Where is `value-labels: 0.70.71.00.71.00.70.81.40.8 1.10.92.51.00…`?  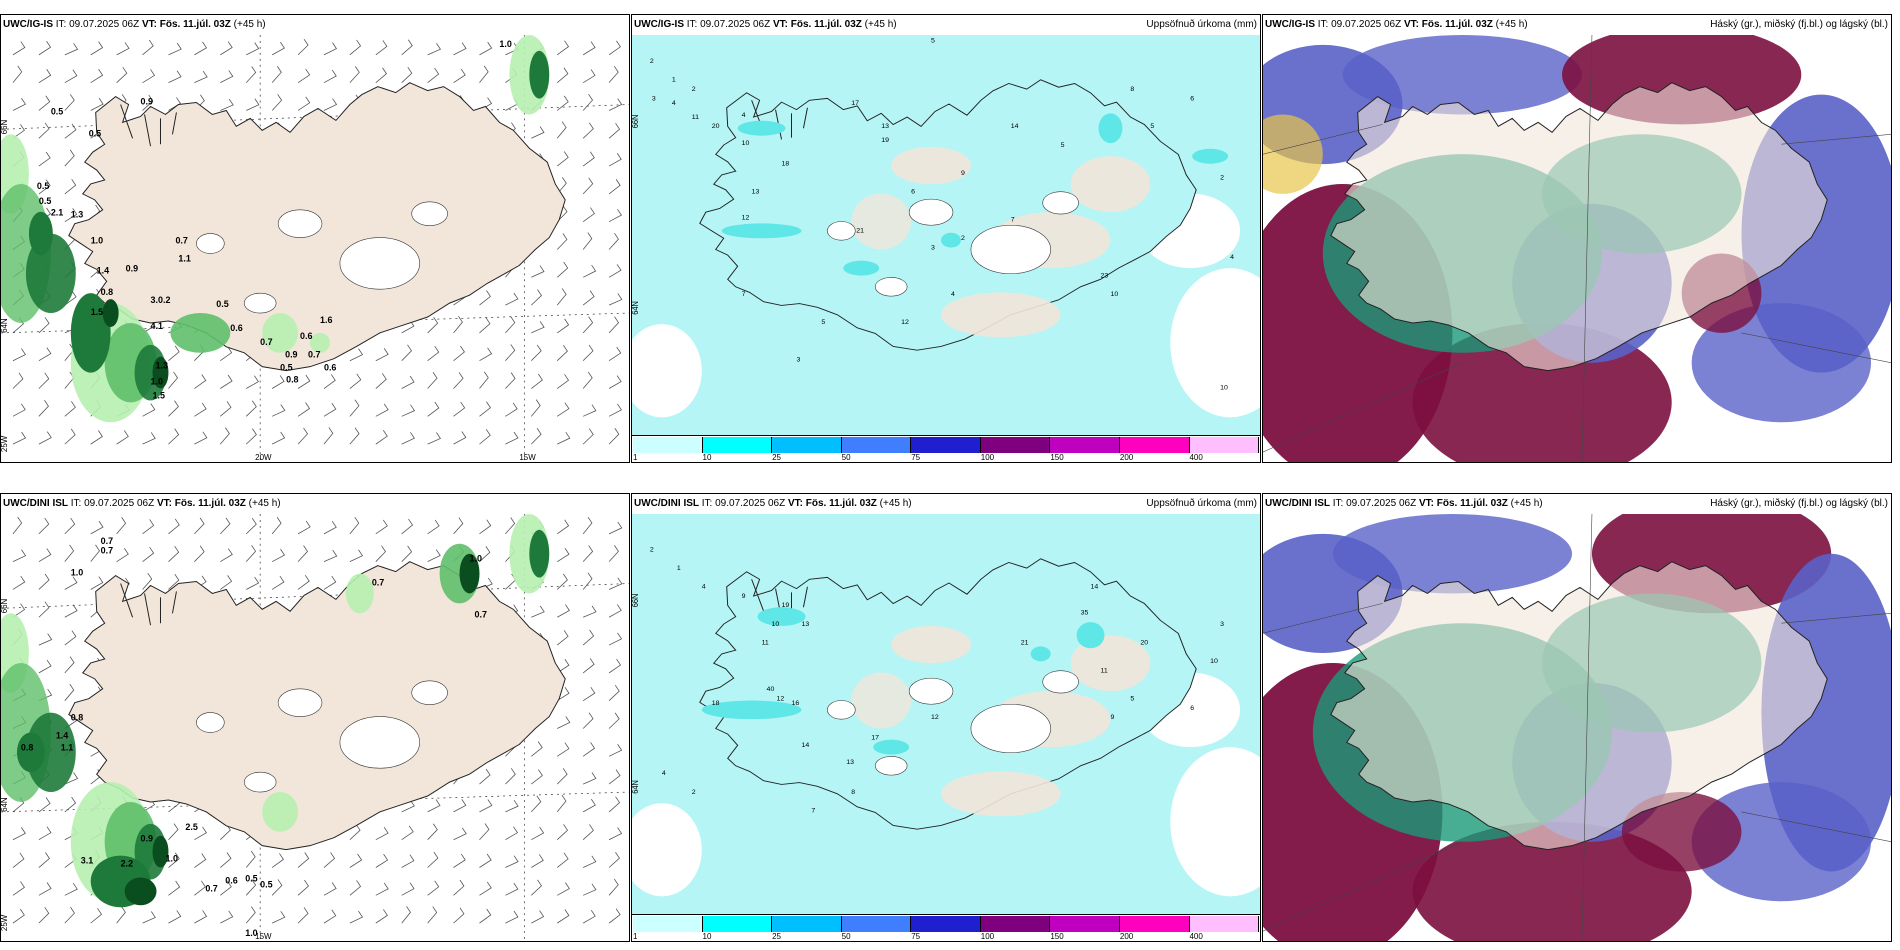 value-labels: 0.70.71.00.71.00.70.81.40.8 1.10.92.51.00… is located at coordinates (254, 737).